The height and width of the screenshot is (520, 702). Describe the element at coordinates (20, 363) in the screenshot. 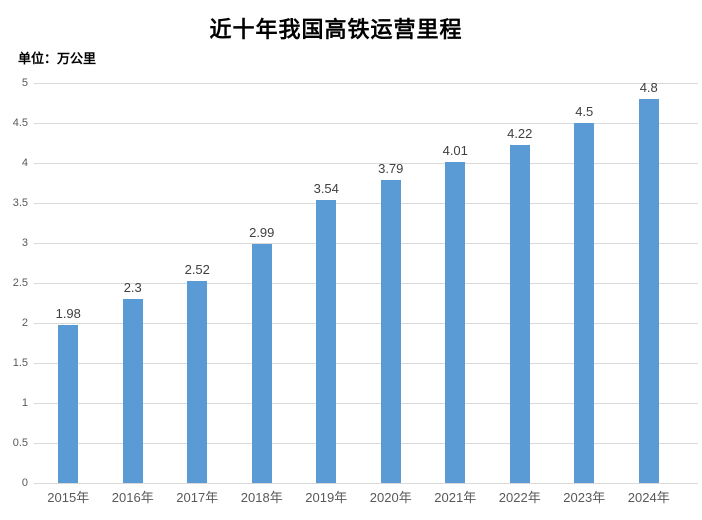

I see `y-axis-tick-label: 1.5` at that location.